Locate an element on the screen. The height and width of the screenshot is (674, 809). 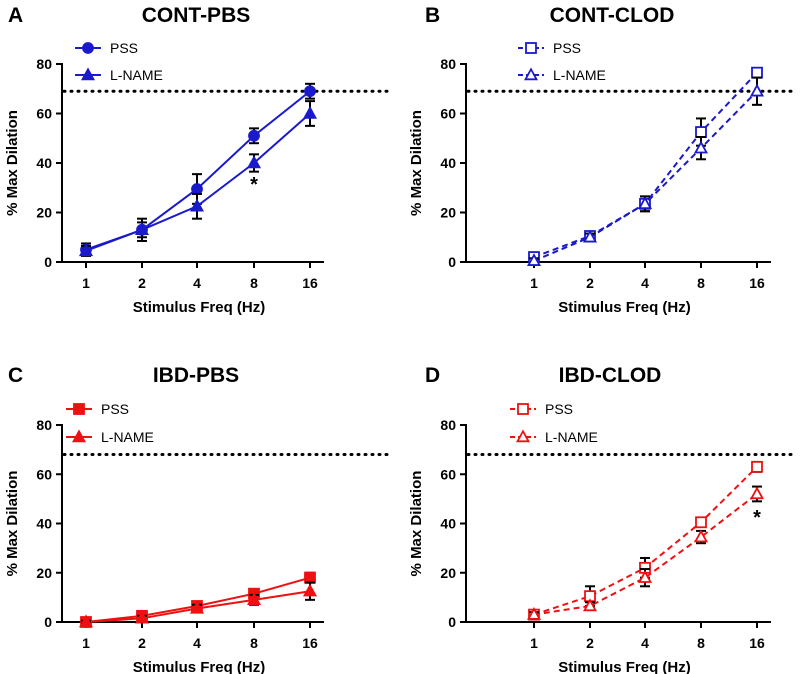
chart-title: CONT-CLOD is located at coordinates (612, 15).